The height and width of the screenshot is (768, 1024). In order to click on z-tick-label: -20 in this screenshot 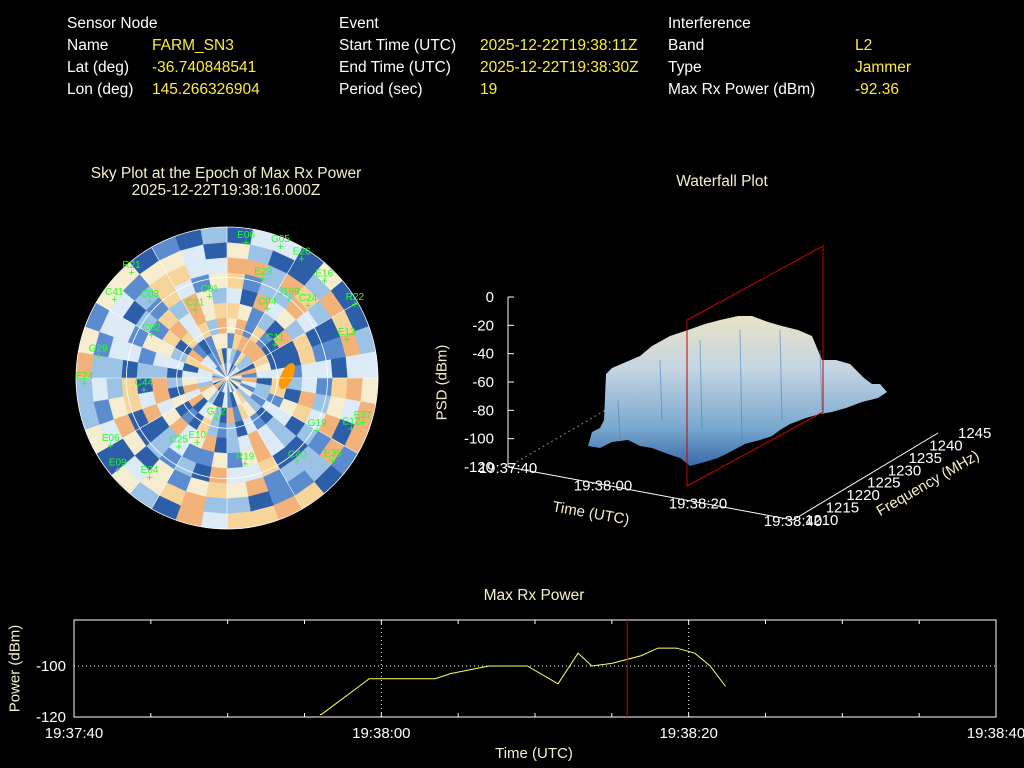, I will do `click(483, 325)`.